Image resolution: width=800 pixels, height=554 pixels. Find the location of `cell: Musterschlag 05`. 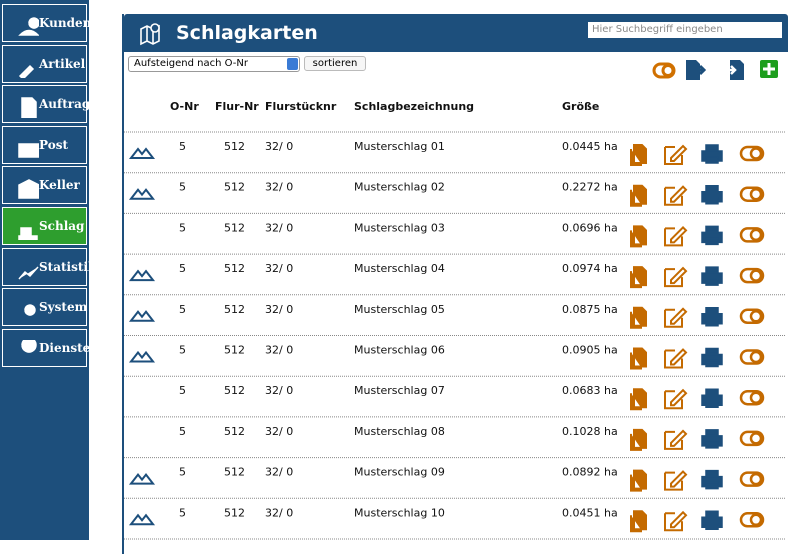

cell: Musterschlag 05 is located at coordinates (399, 309).